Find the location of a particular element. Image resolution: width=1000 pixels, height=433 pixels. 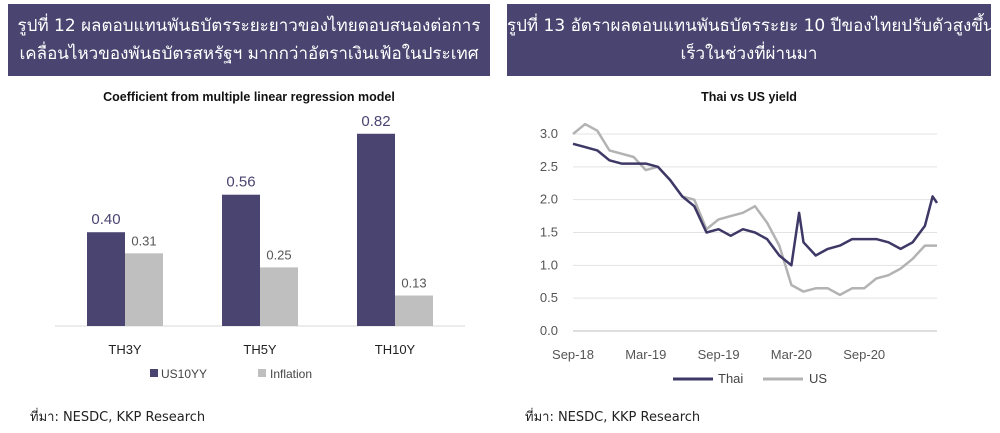

y-tick-label: 2.5 is located at coordinates (549, 166).